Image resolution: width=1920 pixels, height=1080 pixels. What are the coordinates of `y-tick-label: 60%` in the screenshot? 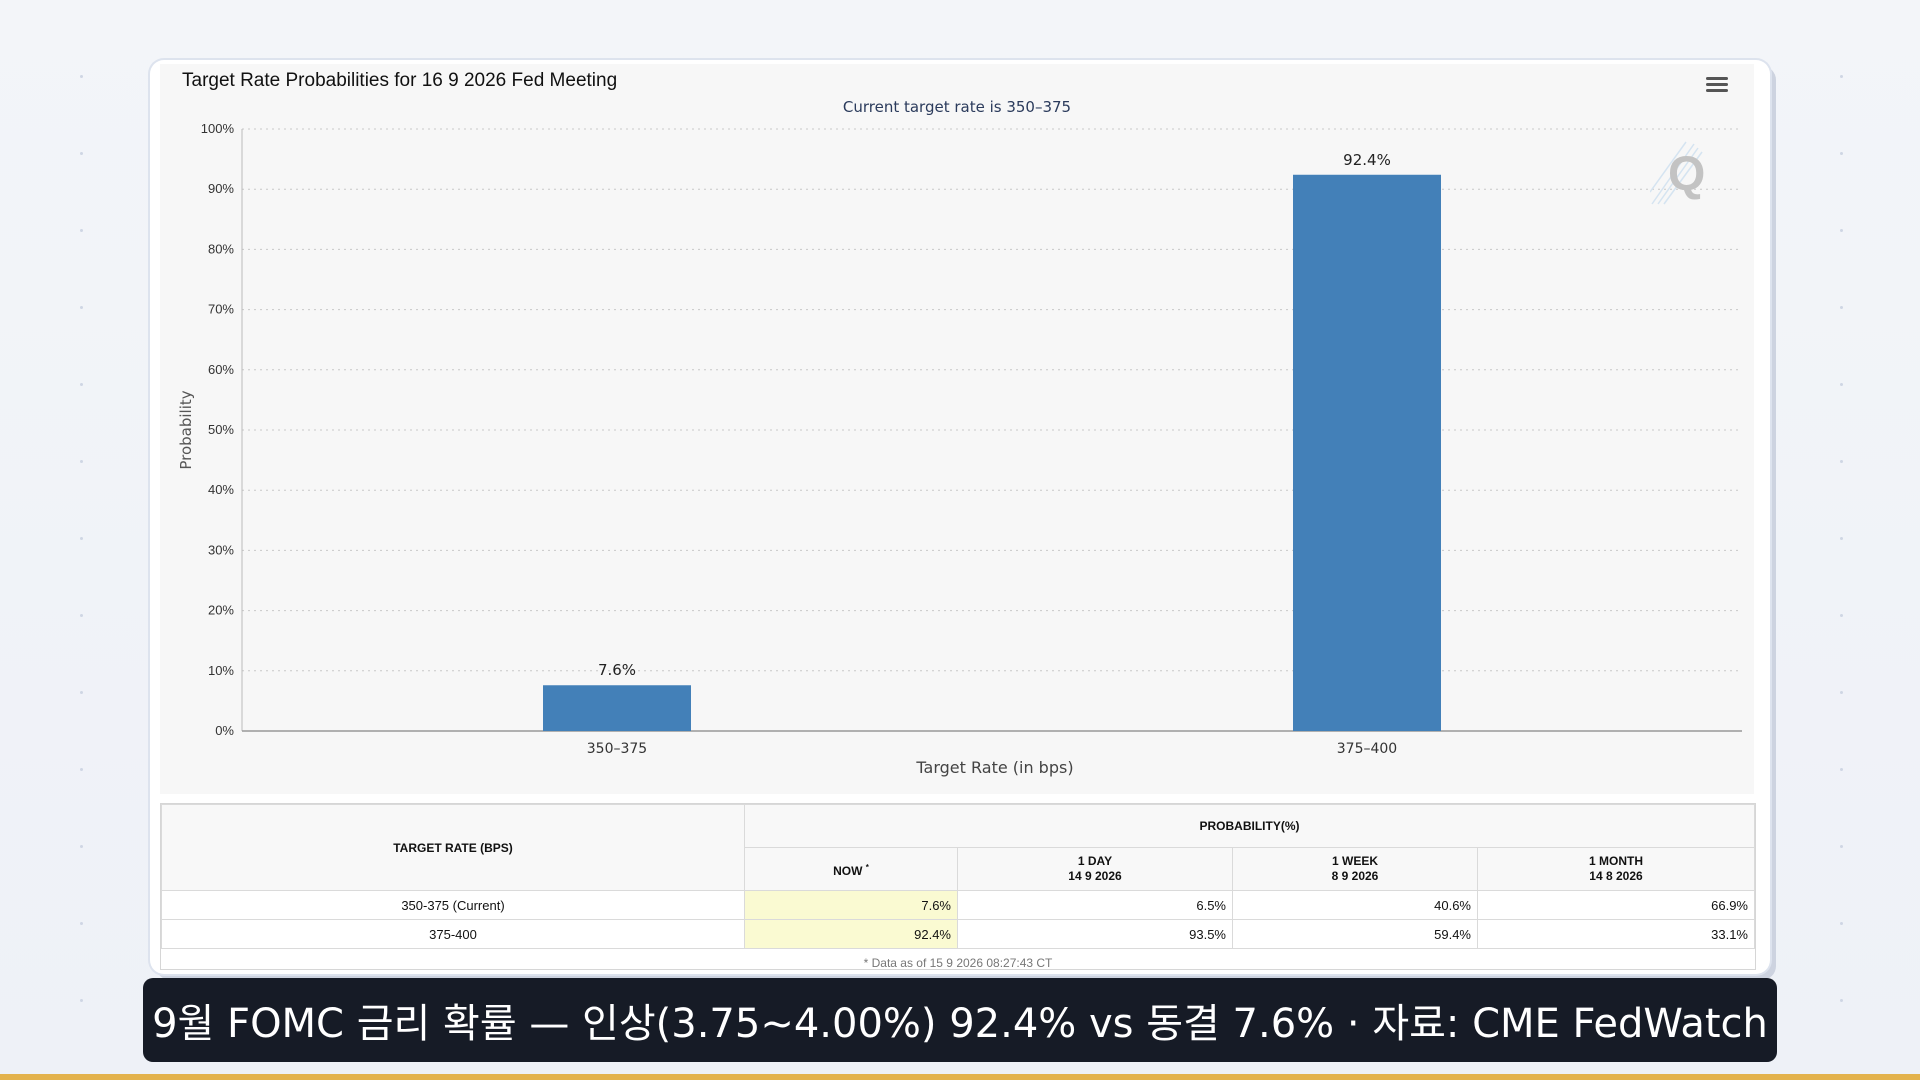 It's located at (221, 369).